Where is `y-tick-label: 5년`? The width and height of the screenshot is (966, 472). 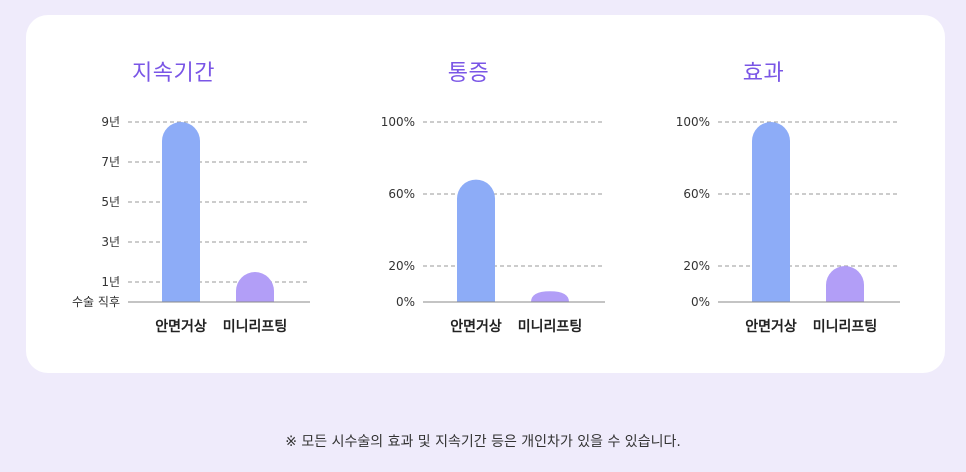
y-tick-label: 5년 is located at coordinates (110, 202).